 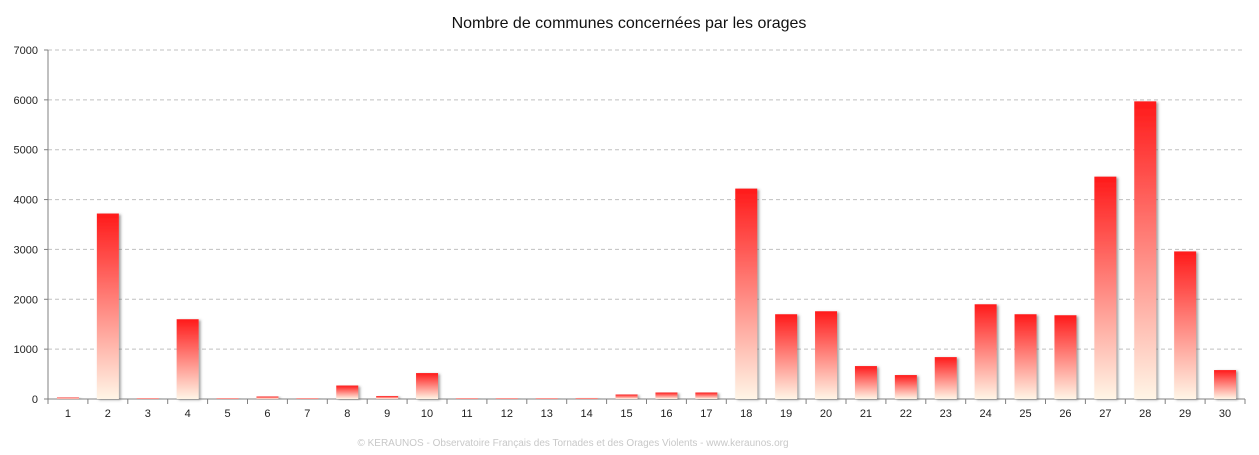 I want to click on x-tick-label: 20, so click(x=826, y=414).